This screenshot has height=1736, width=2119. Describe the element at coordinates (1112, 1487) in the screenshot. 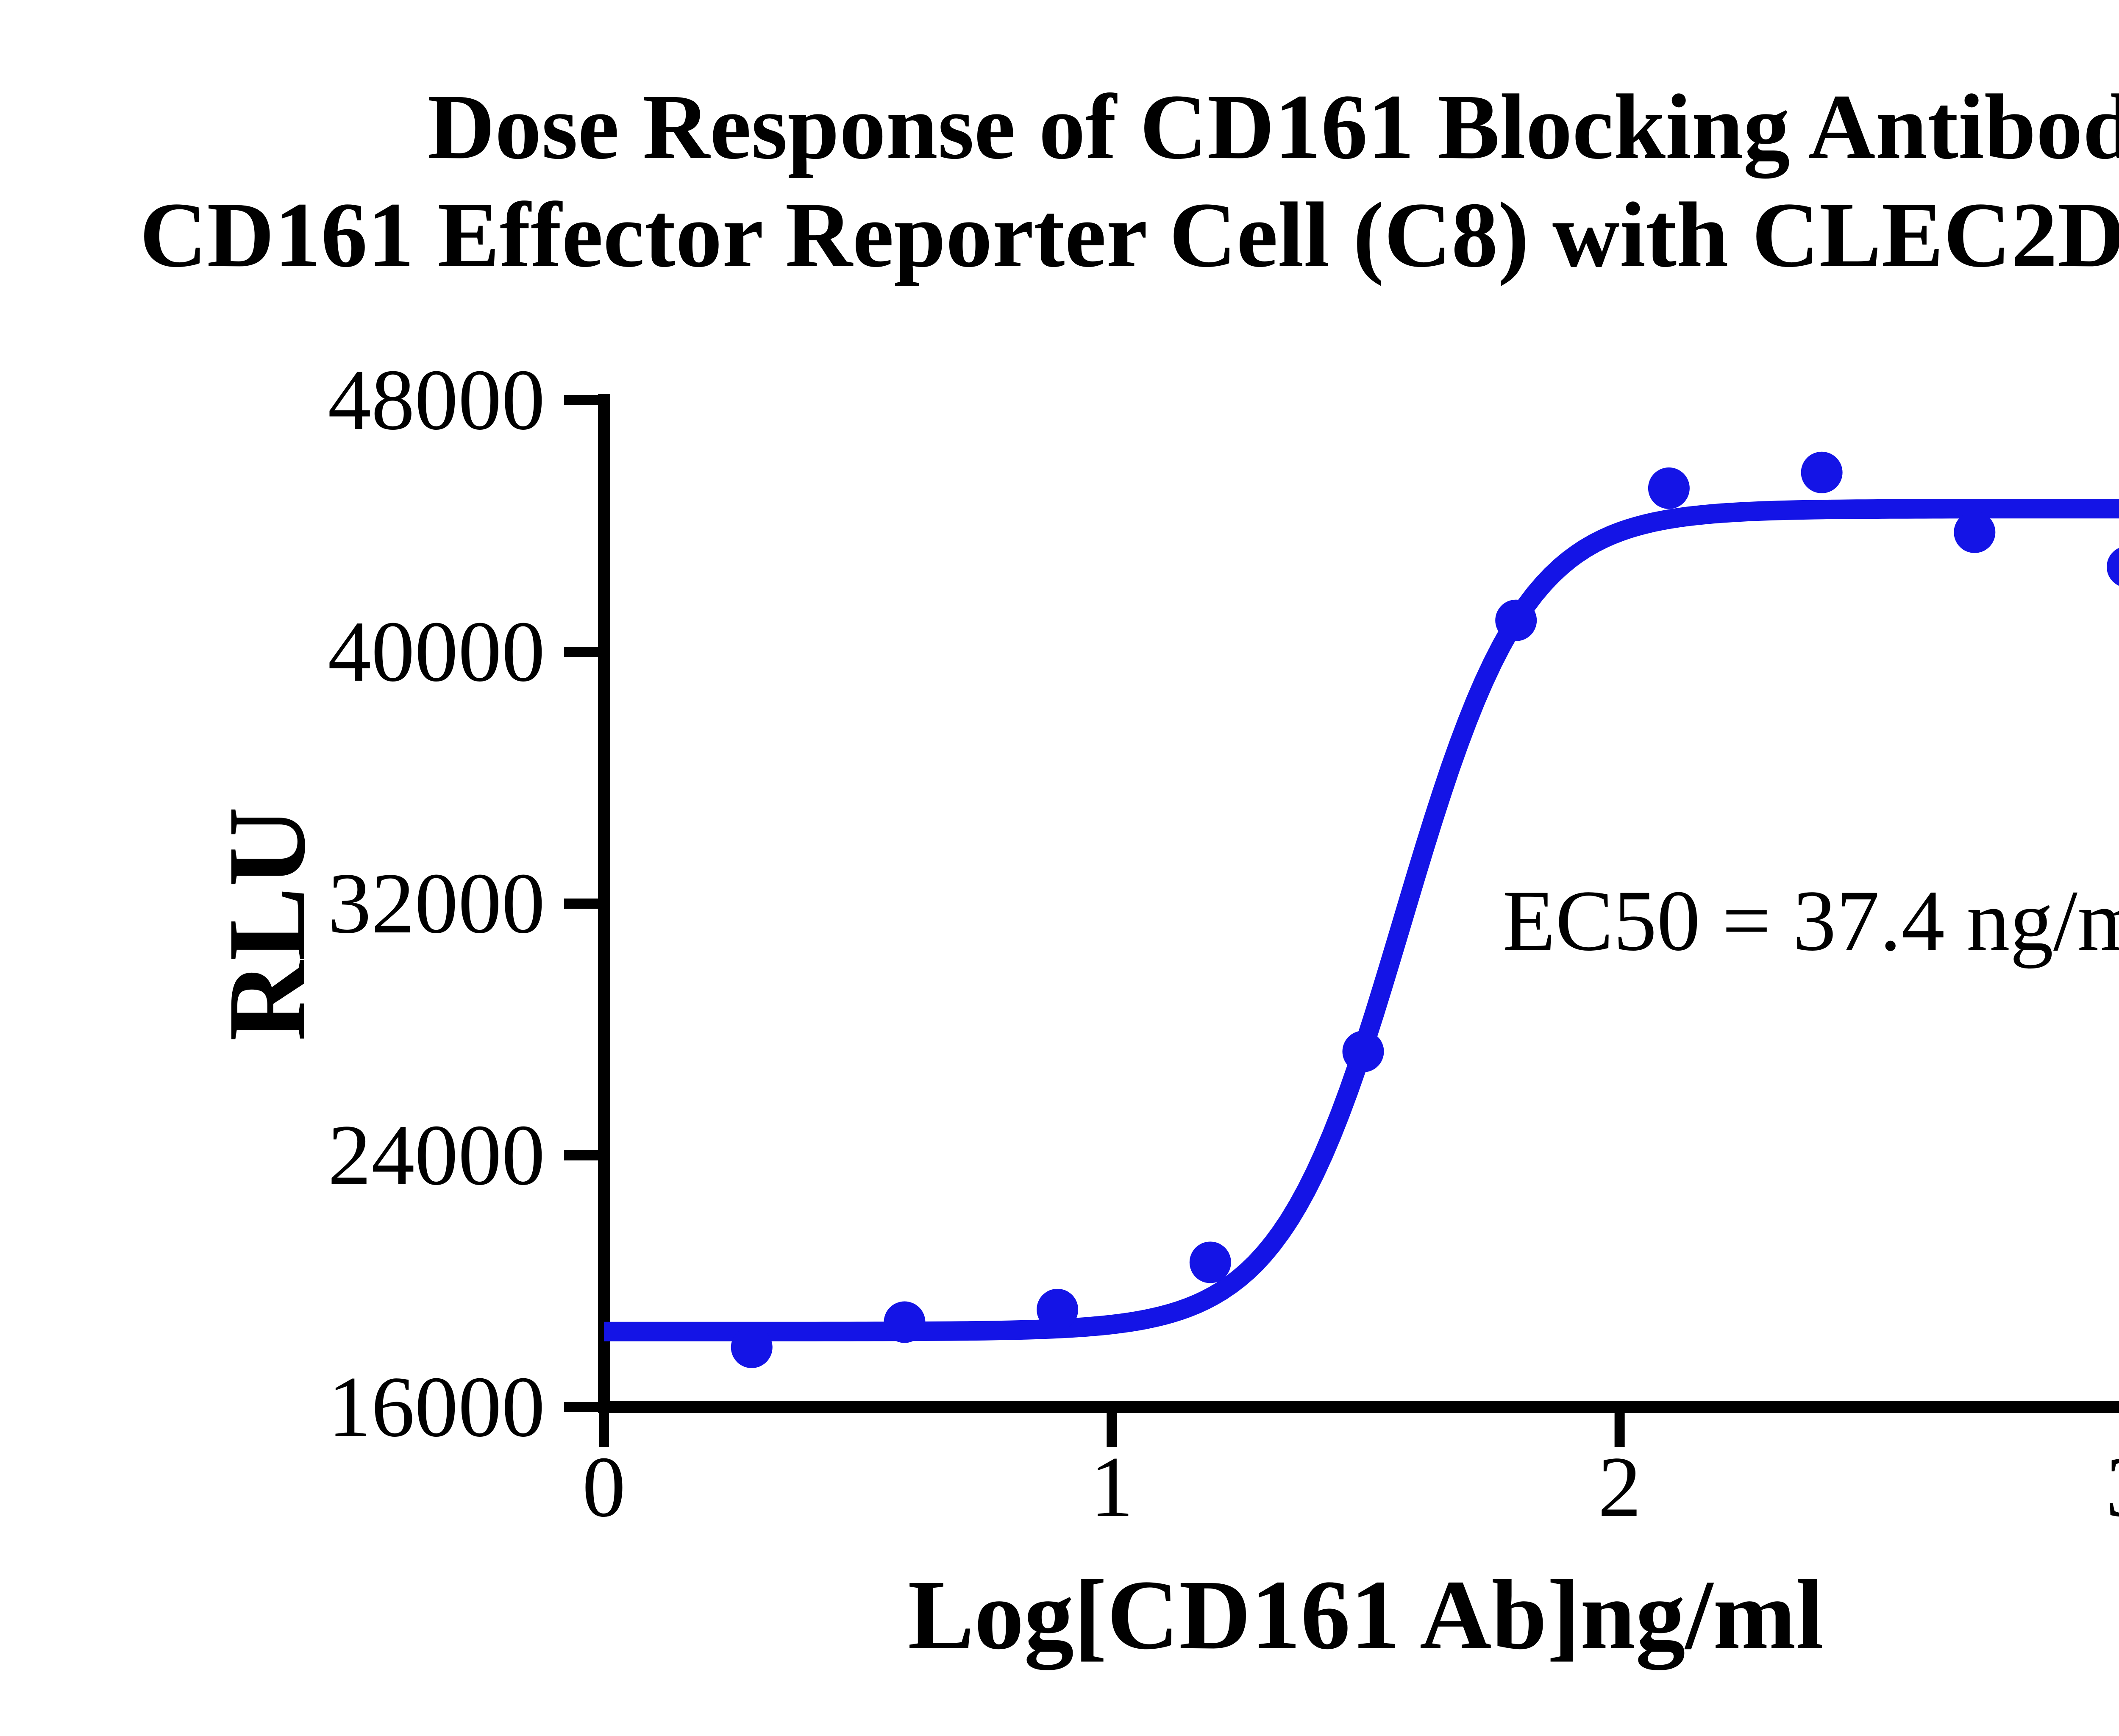

I see `x-tick-label: 1` at that location.